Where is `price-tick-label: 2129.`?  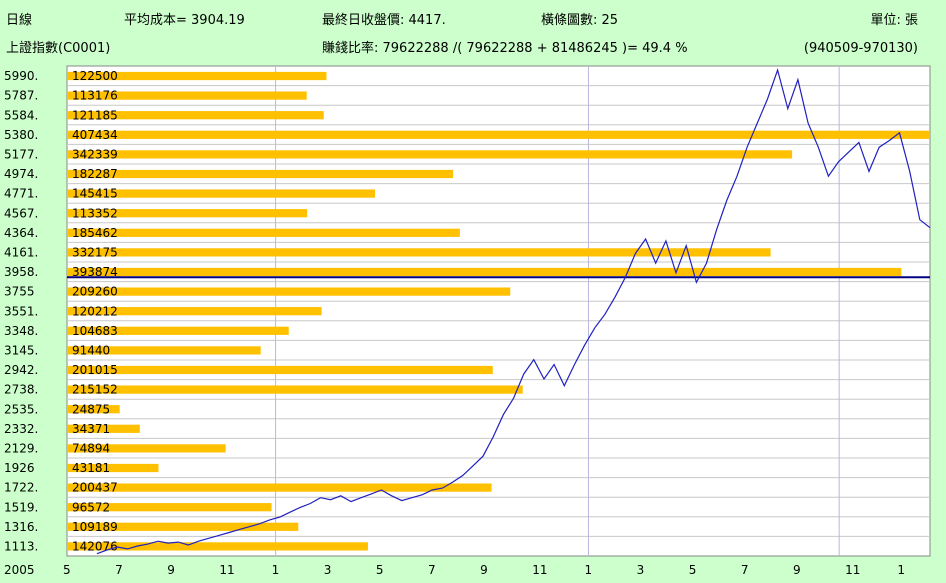 price-tick-label: 2129. is located at coordinates (21, 449).